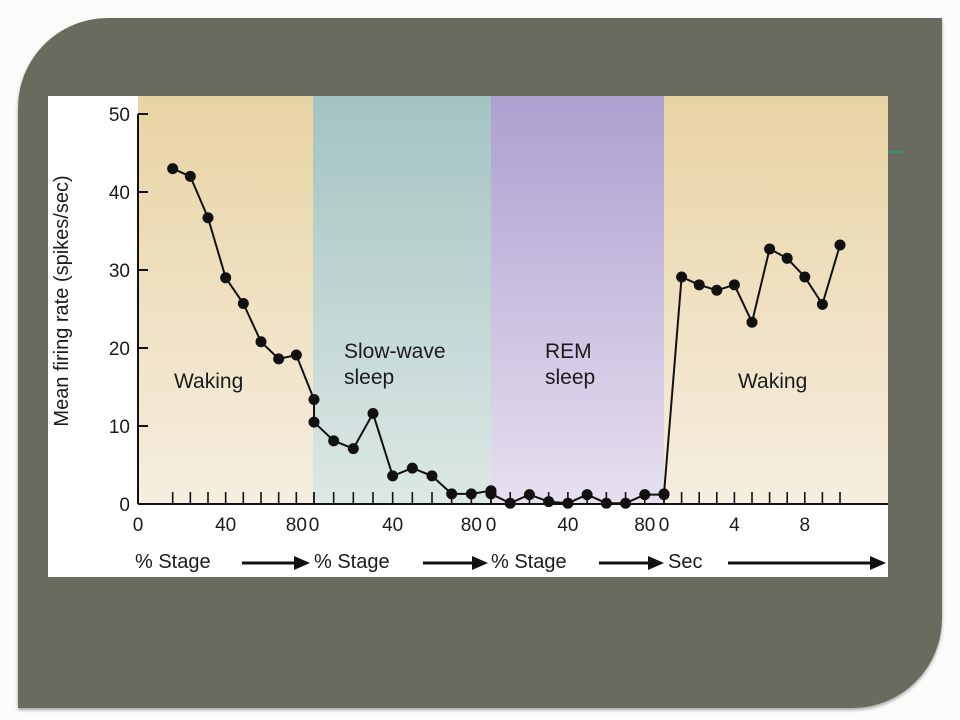 This screenshot has height=720, width=960. Describe the element at coordinates (734, 525) in the screenshot. I see `x-tick-label: 4` at that location.